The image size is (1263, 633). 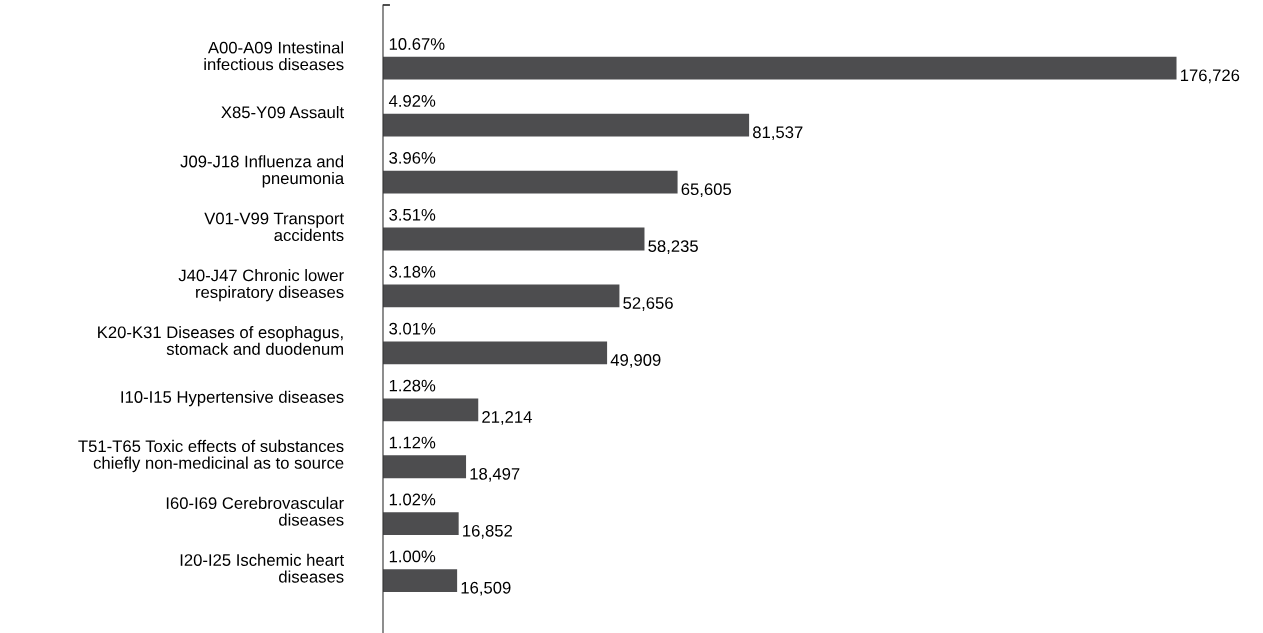 I want to click on data-label: 49,909, so click(x=635, y=361).